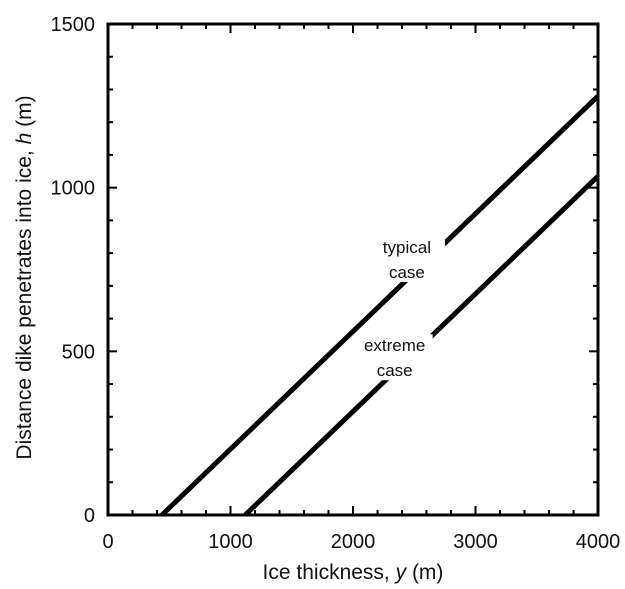 The width and height of the screenshot is (625, 589). I want to click on annotation-label-2: case, so click(395, 370).